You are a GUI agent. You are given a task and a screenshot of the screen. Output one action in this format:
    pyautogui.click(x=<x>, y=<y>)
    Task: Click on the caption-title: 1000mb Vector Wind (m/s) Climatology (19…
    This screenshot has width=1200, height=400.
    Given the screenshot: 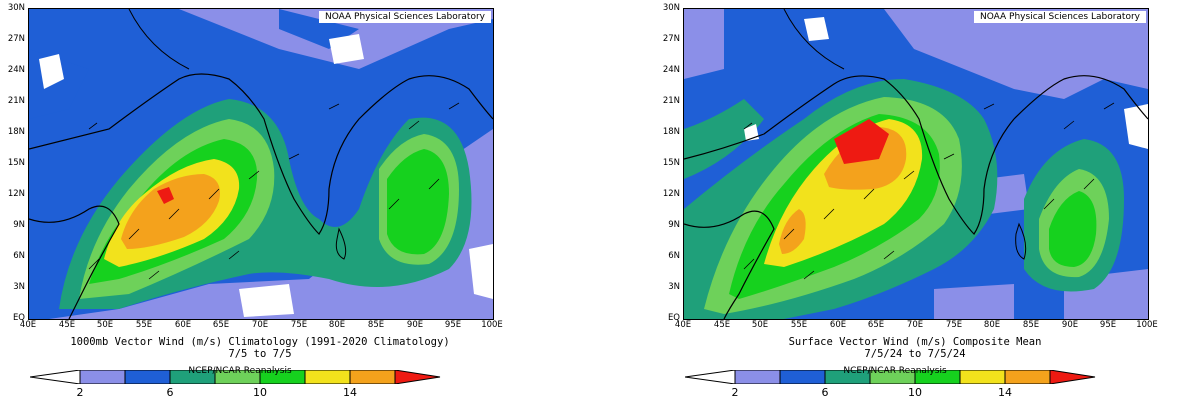 What is the action you would take?
    pyautogui.click(x=260, y=342)
    